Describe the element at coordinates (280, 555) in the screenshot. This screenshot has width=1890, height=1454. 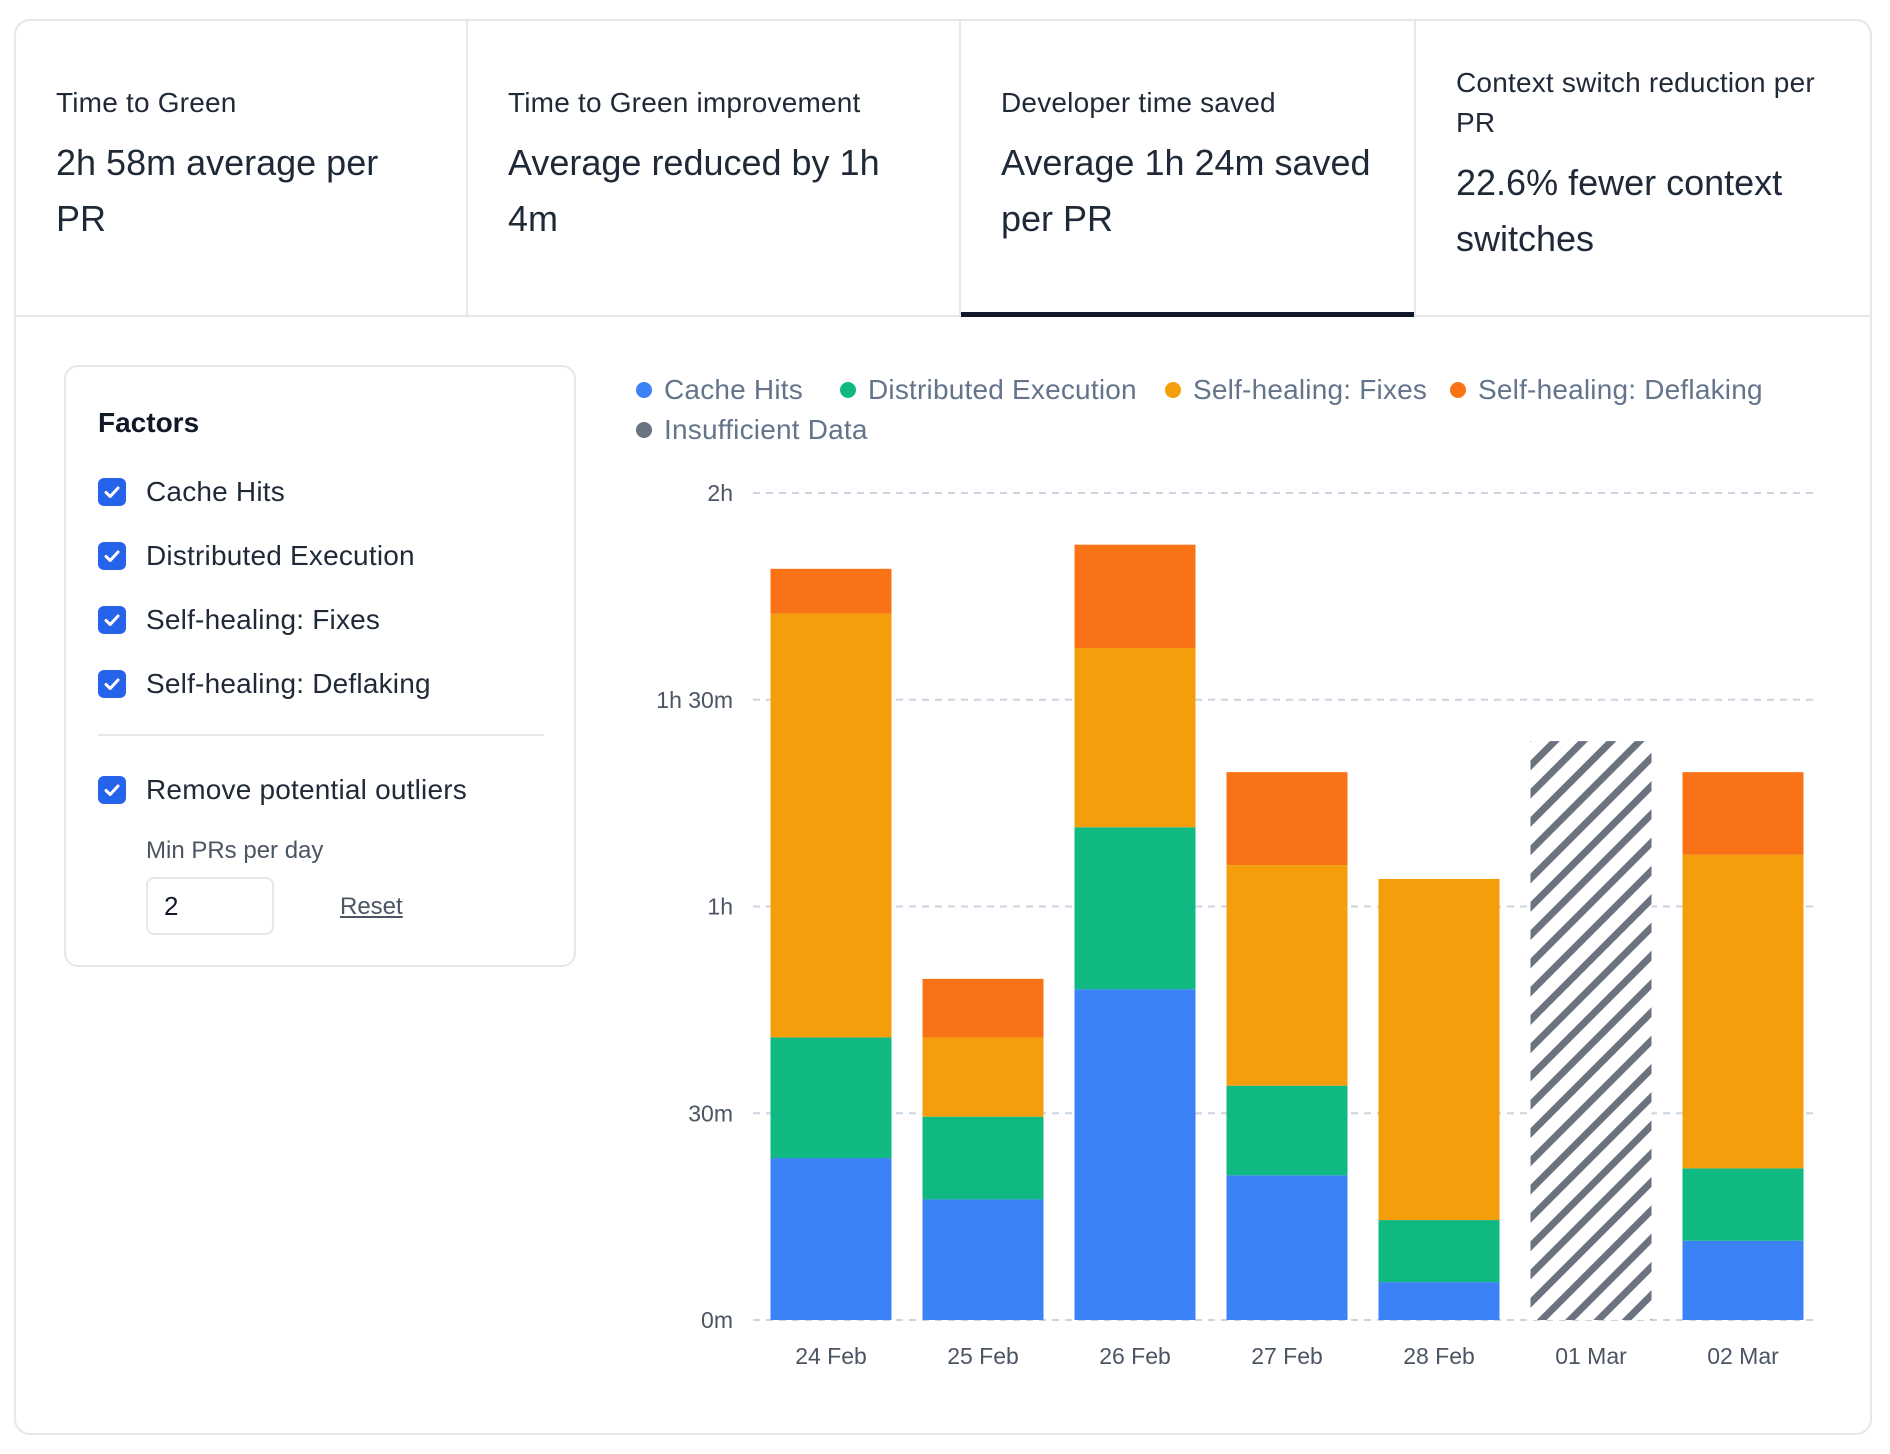
I see `checkbox-label: Distributed Execution` at that location.